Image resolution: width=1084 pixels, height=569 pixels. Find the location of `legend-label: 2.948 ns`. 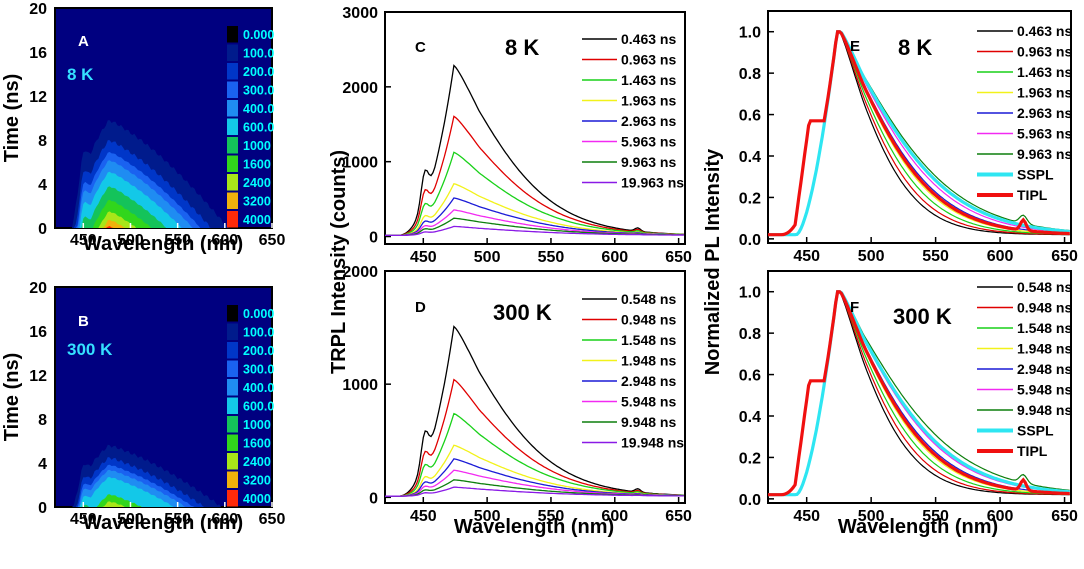

legend-label: 2.948 ns is located at coordinates (648, 381).